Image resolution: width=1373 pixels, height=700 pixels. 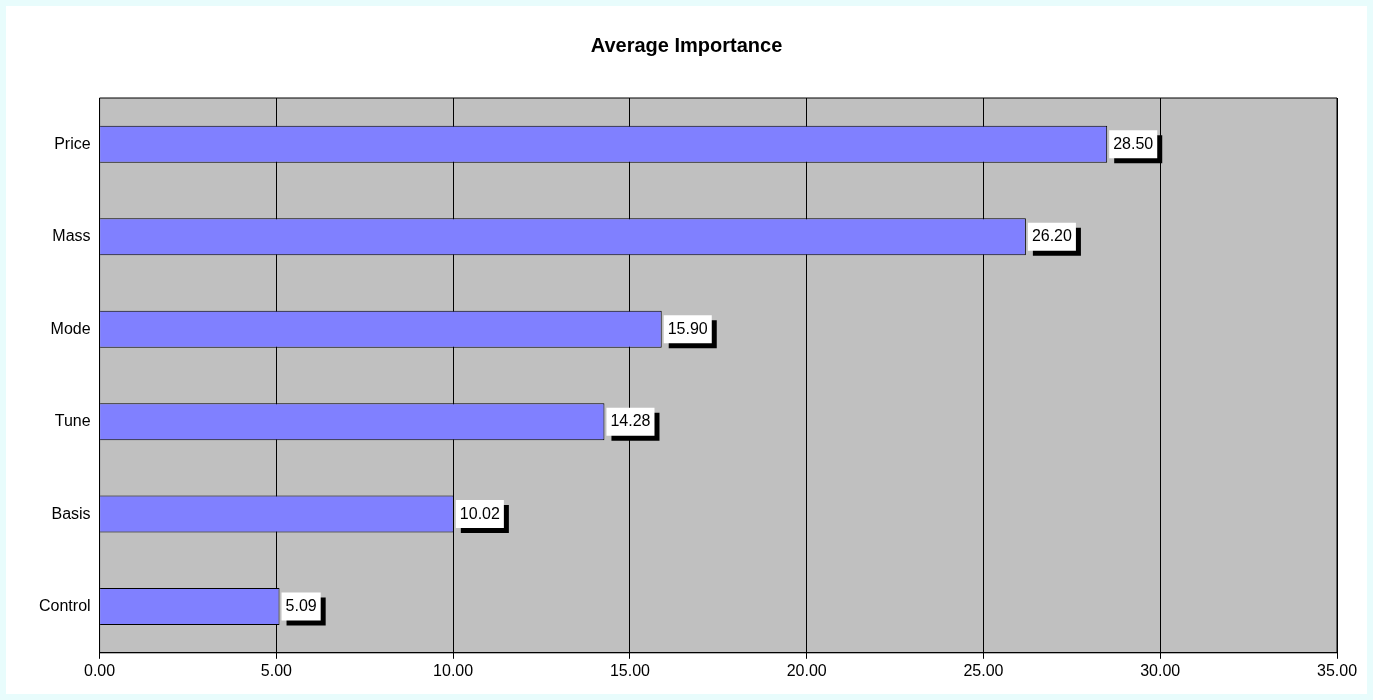 What do you see at coordinates (453, 670) in the screenshot?
I see `x-tick-label: 10.00` at bounding box center [453, 670].